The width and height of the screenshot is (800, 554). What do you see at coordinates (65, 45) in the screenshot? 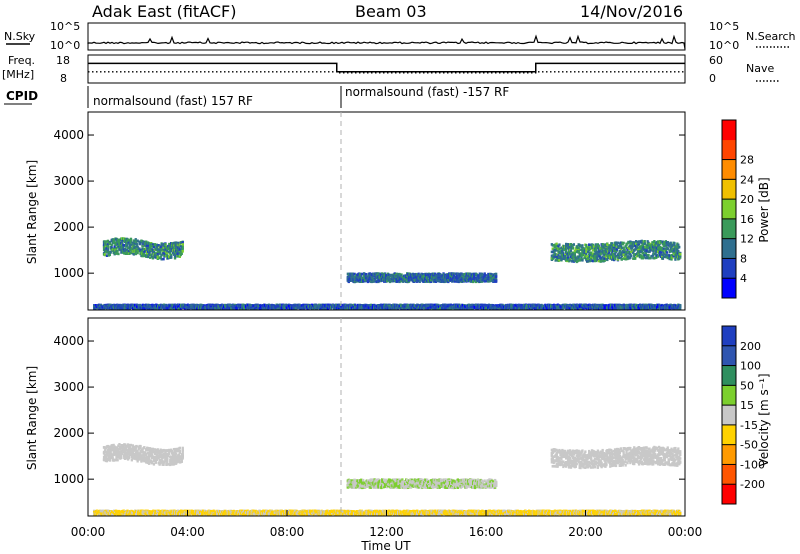
I see `nsky-tick-bottom: 10^0` at bounding box center [65, 45].